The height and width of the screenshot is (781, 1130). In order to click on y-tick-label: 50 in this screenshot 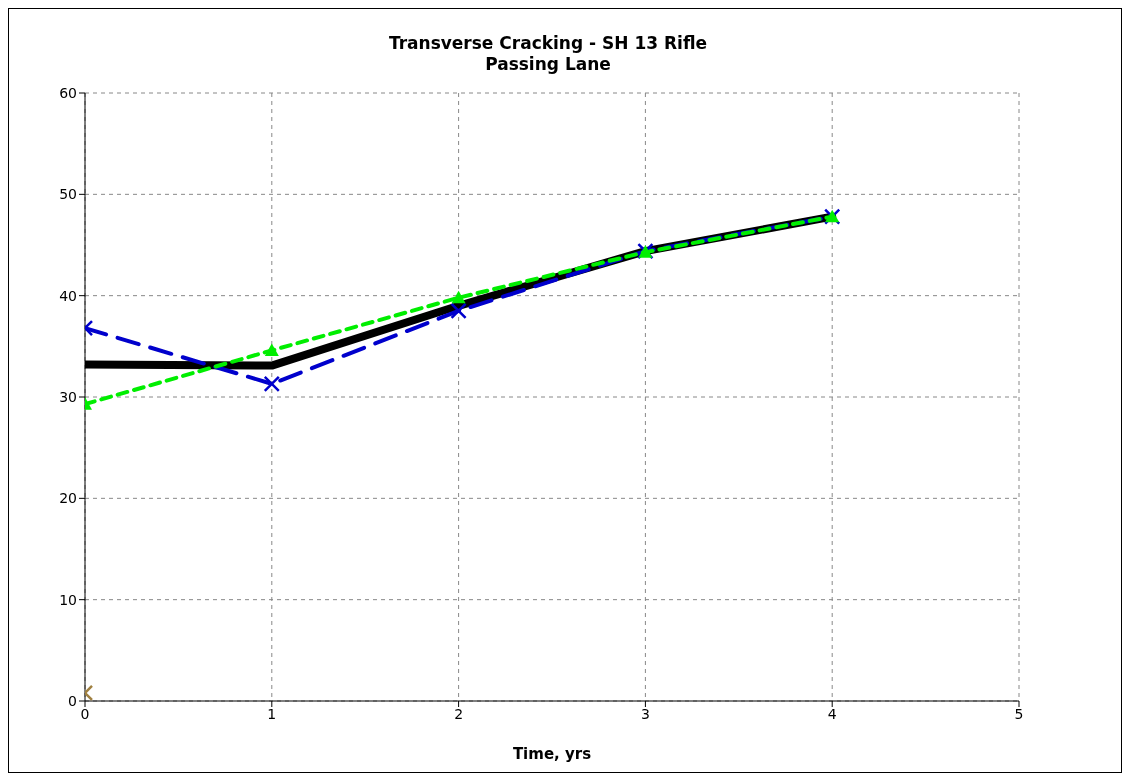, I will do `click(68, 194)`.